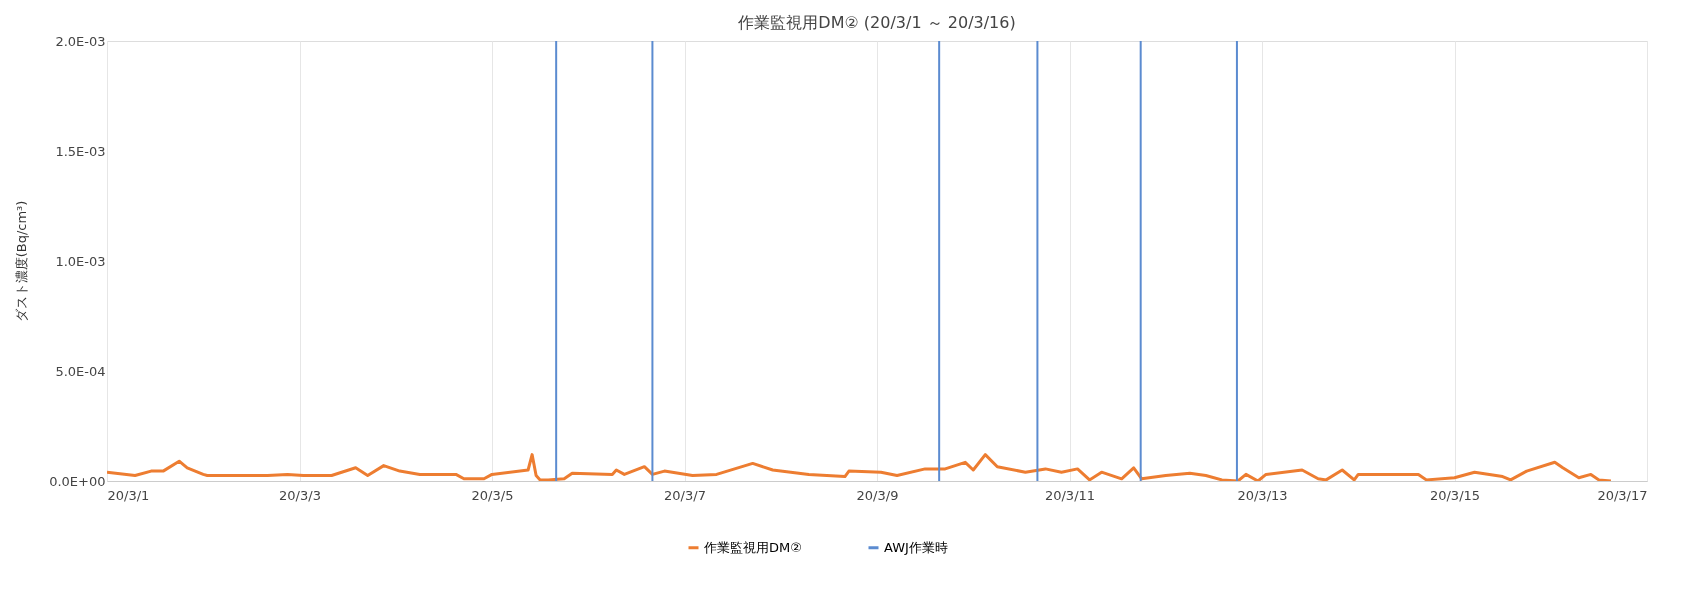  Describe the element at coordinates (22, 261) in the screenshot. I see `y-axis-title: ダスト濃度(Bq/cm³)` at that location.